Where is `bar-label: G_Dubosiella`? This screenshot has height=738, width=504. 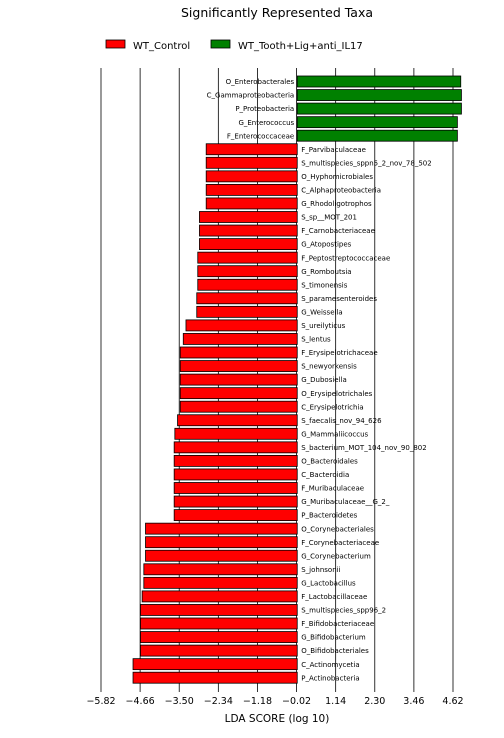 bar-label: G_Dubosiella is located at coordinates (324, 380).